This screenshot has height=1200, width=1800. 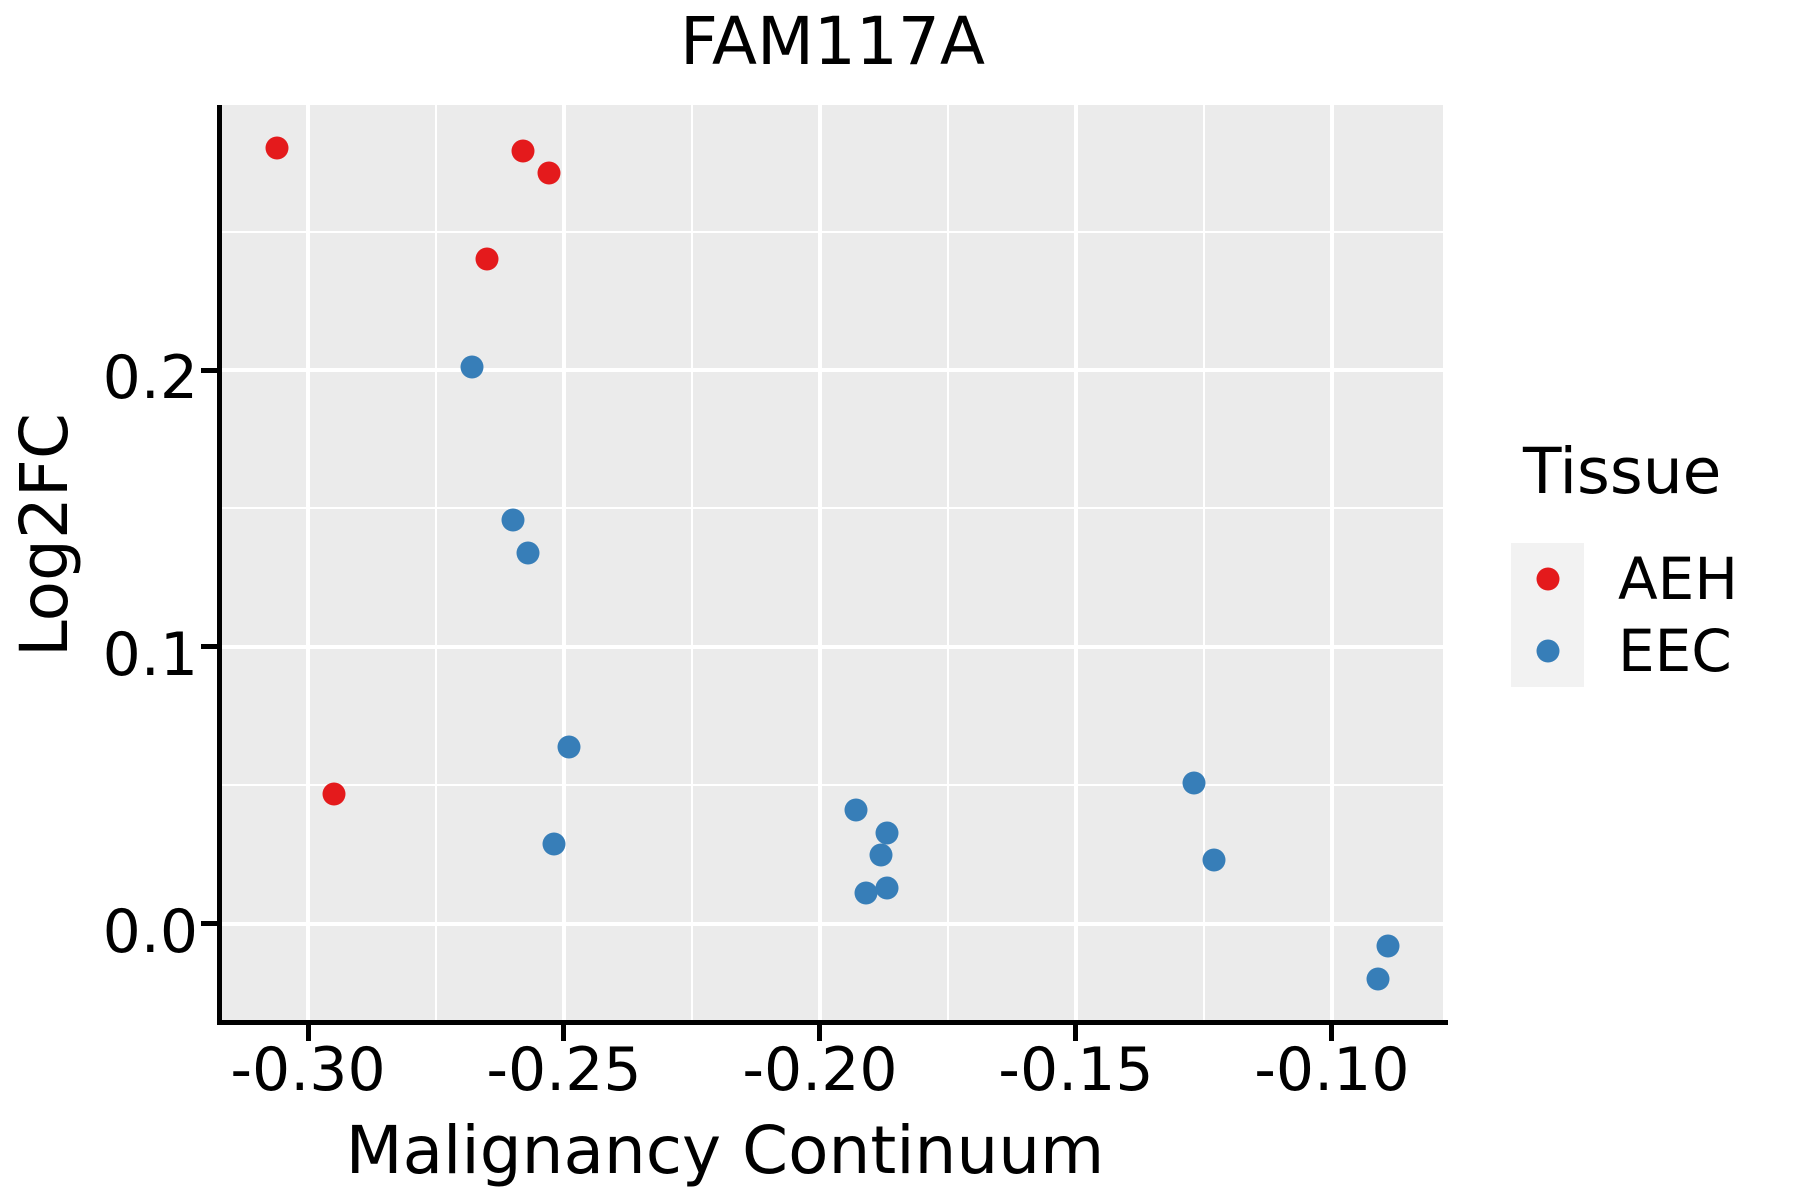 I want to click on legend-dot-eec-icon, so click(x=1547, y=651).